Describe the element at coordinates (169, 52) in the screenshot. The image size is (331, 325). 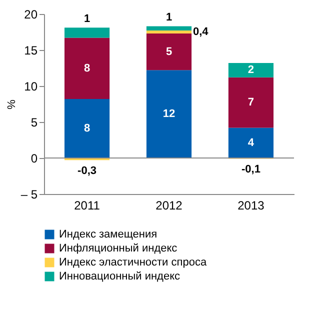
I see `data-label: 5` at that location.